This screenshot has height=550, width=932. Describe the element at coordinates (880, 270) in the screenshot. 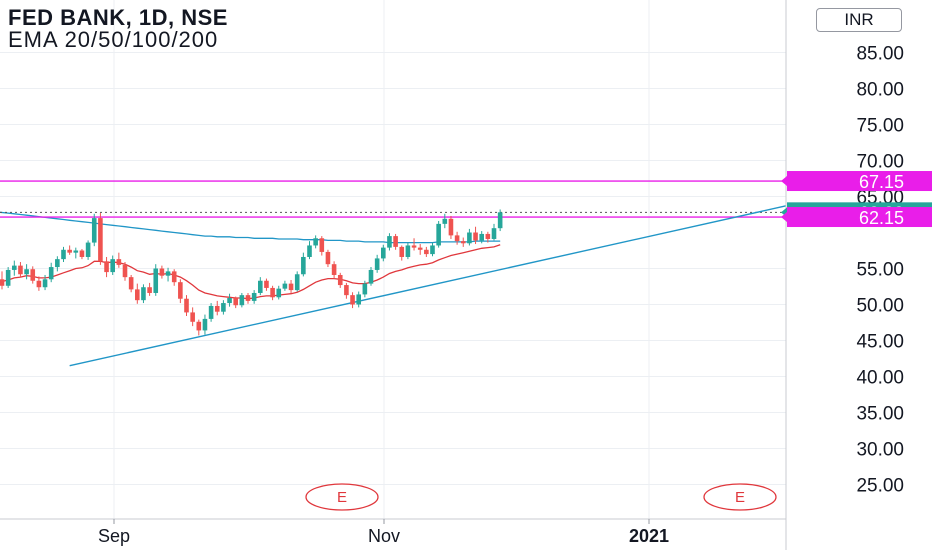

I see `price-tick-label: 55.00` at that location.